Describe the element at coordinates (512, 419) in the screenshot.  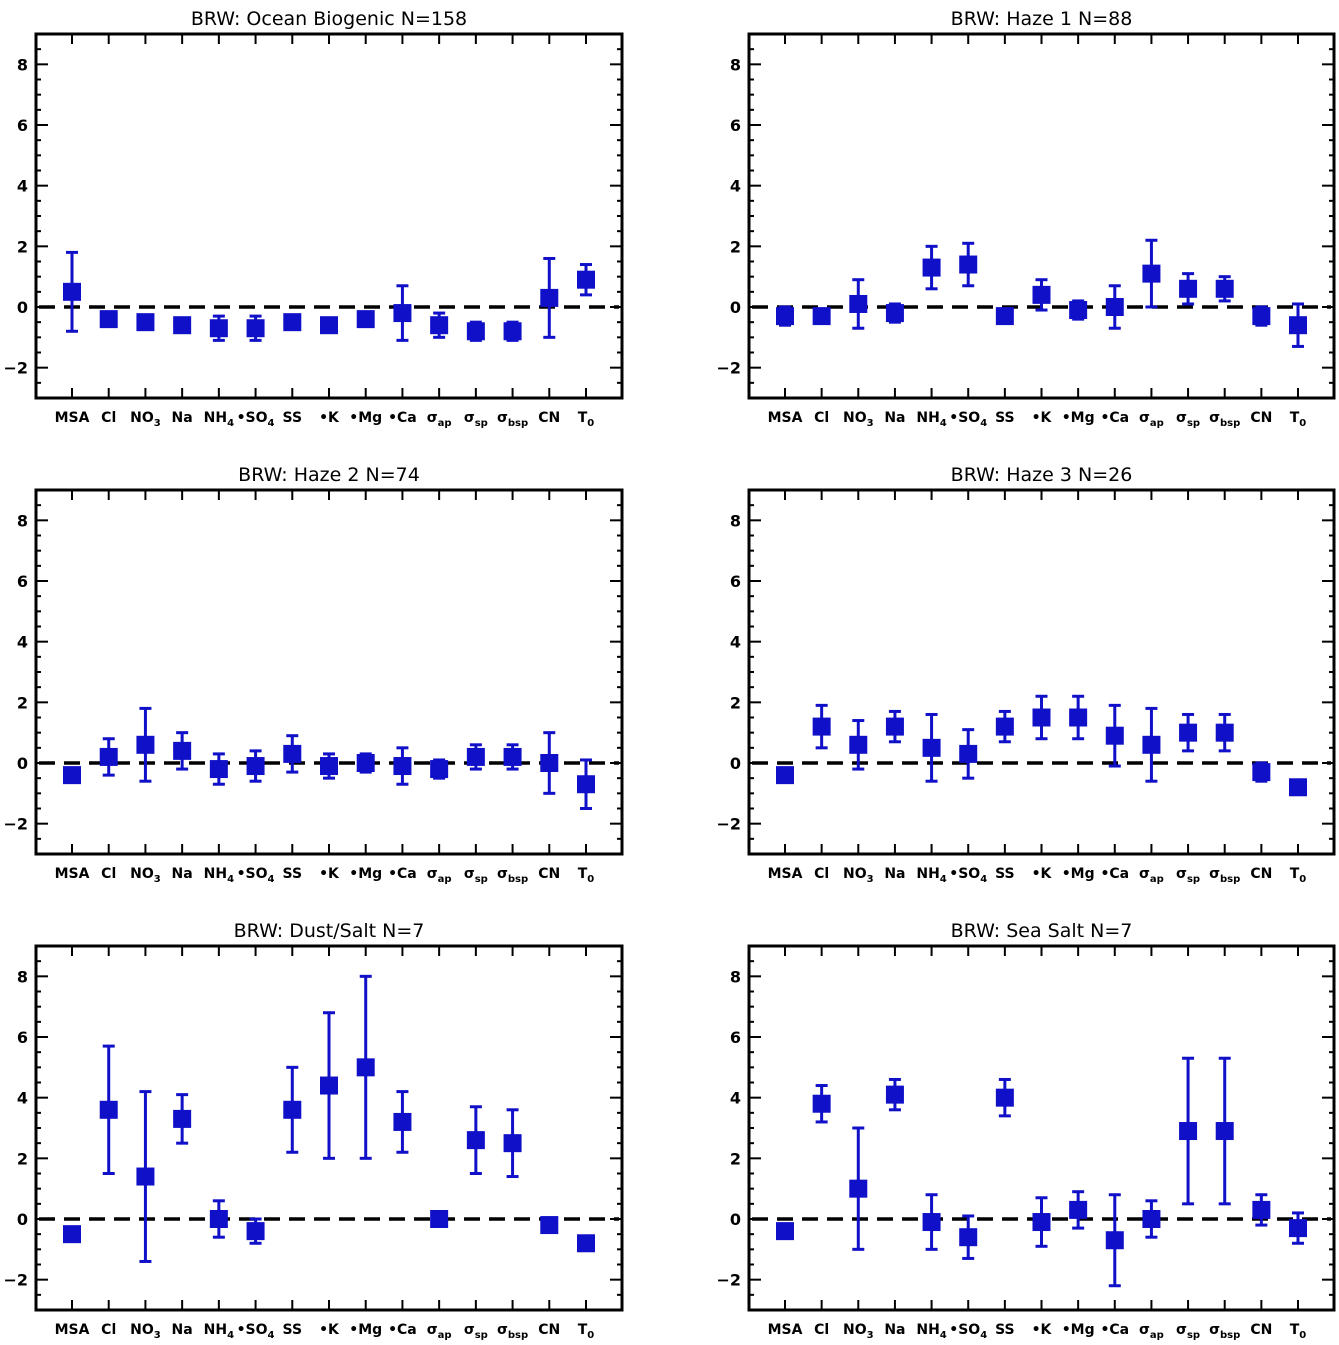
I see `x-tick-label: σbsp` at that location.